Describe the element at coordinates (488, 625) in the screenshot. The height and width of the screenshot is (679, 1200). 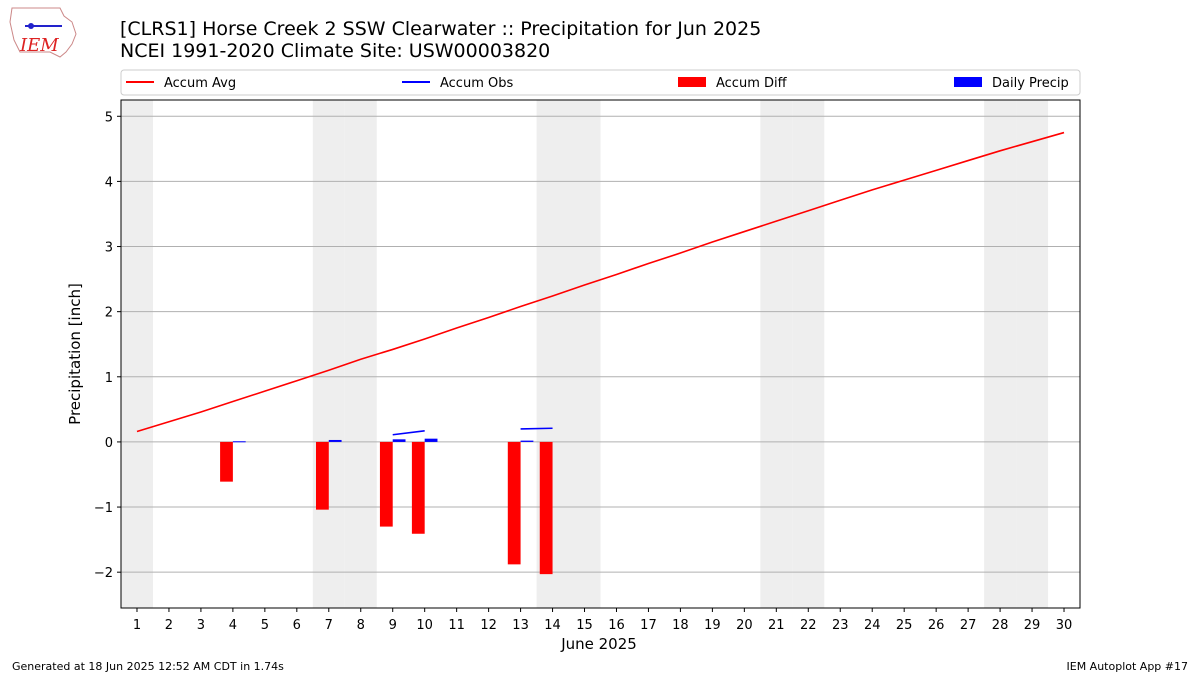
I see `x-tick-label: 12` at that location.